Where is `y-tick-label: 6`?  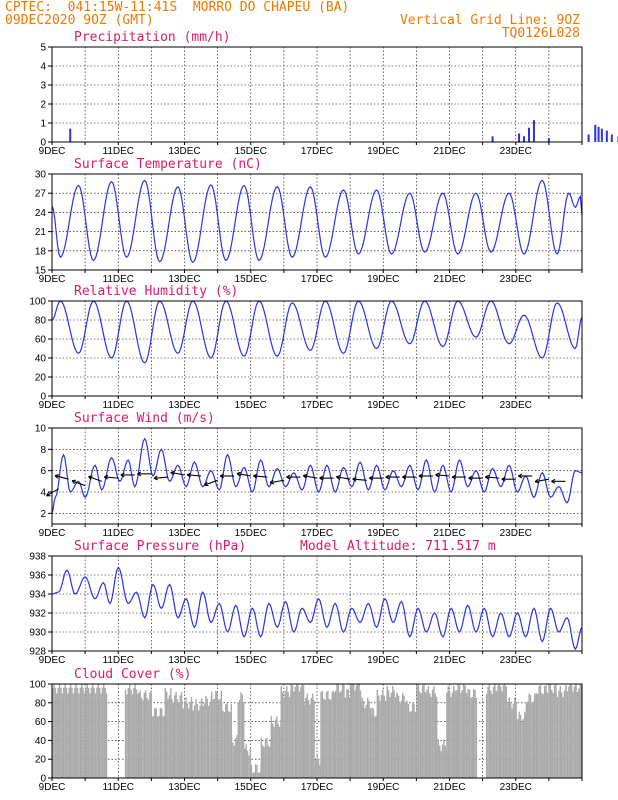
y-tick-label: 6 is located at coordinates (43, 471).